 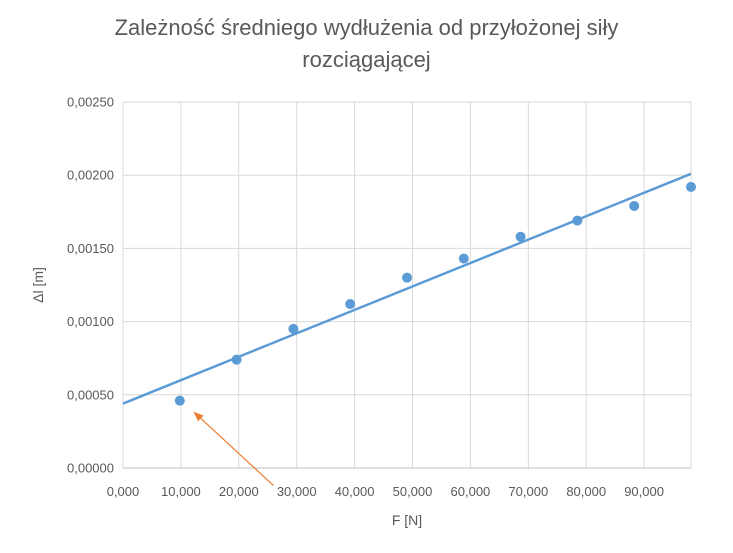 I want to click on x-tick-label: 70,000, so click(x=528, y=491).